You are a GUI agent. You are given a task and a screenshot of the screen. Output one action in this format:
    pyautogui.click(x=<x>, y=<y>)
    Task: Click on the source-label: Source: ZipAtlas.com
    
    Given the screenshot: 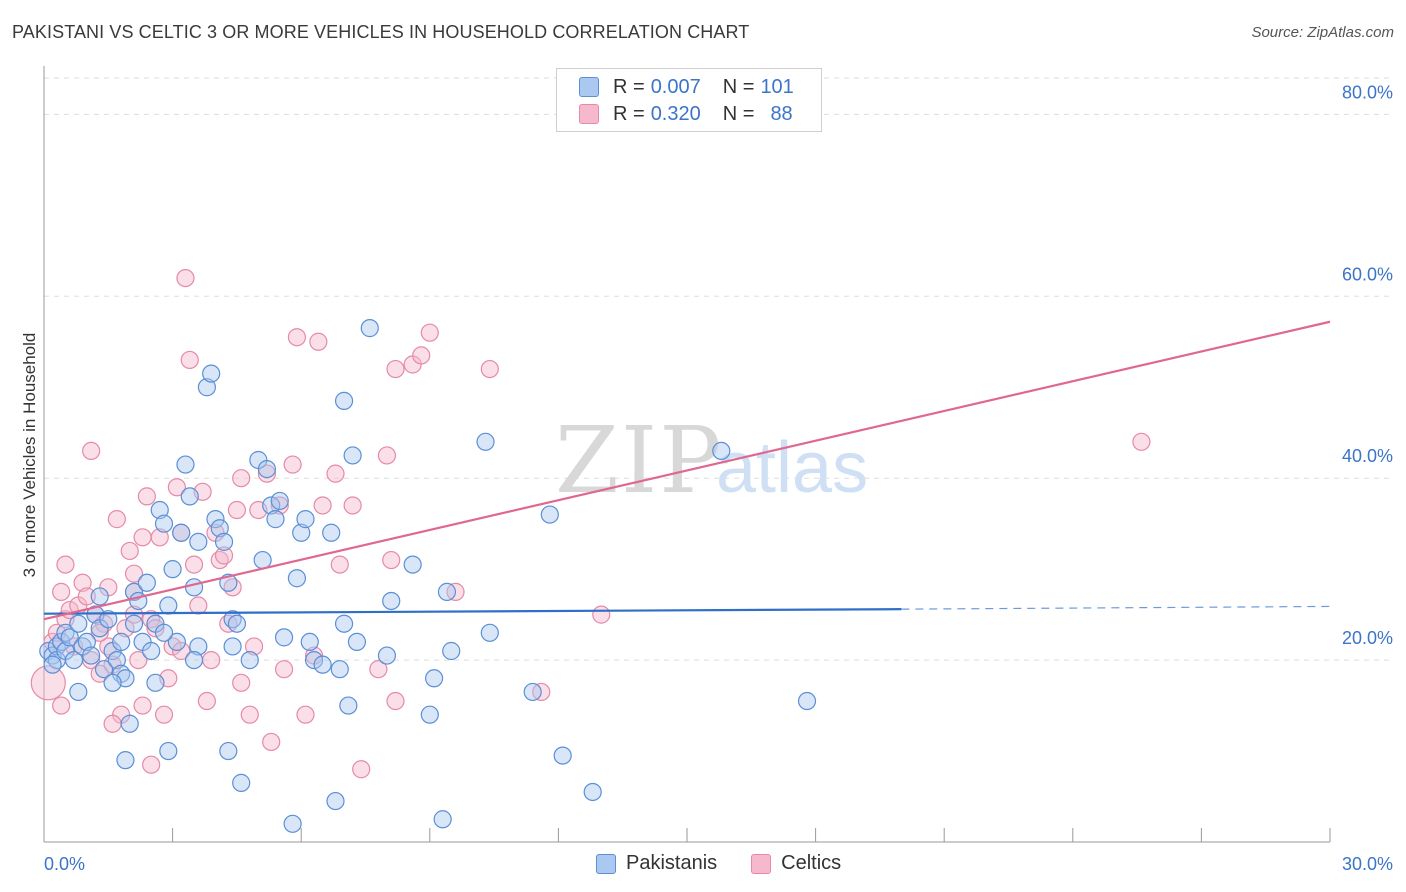 What is the action you would take?
    pyautogui.click(x=1322, y=32)
    